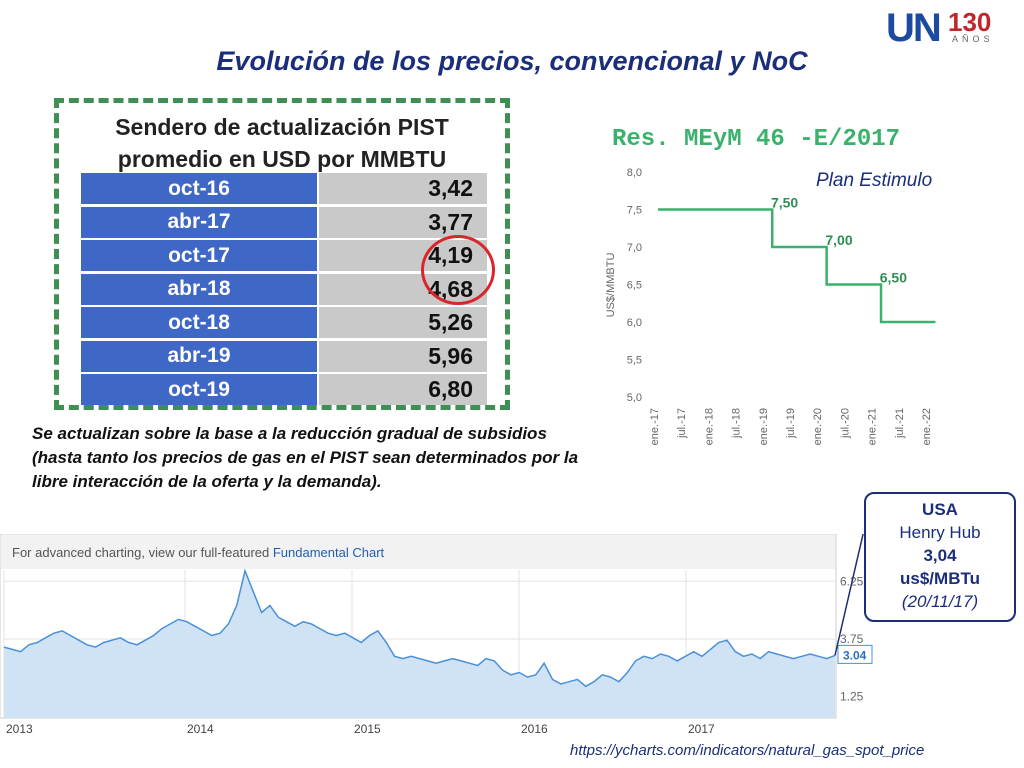 Image resolution: width=1024 pixels, height=768 pixels. Describe the element at coordinates (403, 356) in the screenshot. I see `pist-value-cell: 5,96` at that location.